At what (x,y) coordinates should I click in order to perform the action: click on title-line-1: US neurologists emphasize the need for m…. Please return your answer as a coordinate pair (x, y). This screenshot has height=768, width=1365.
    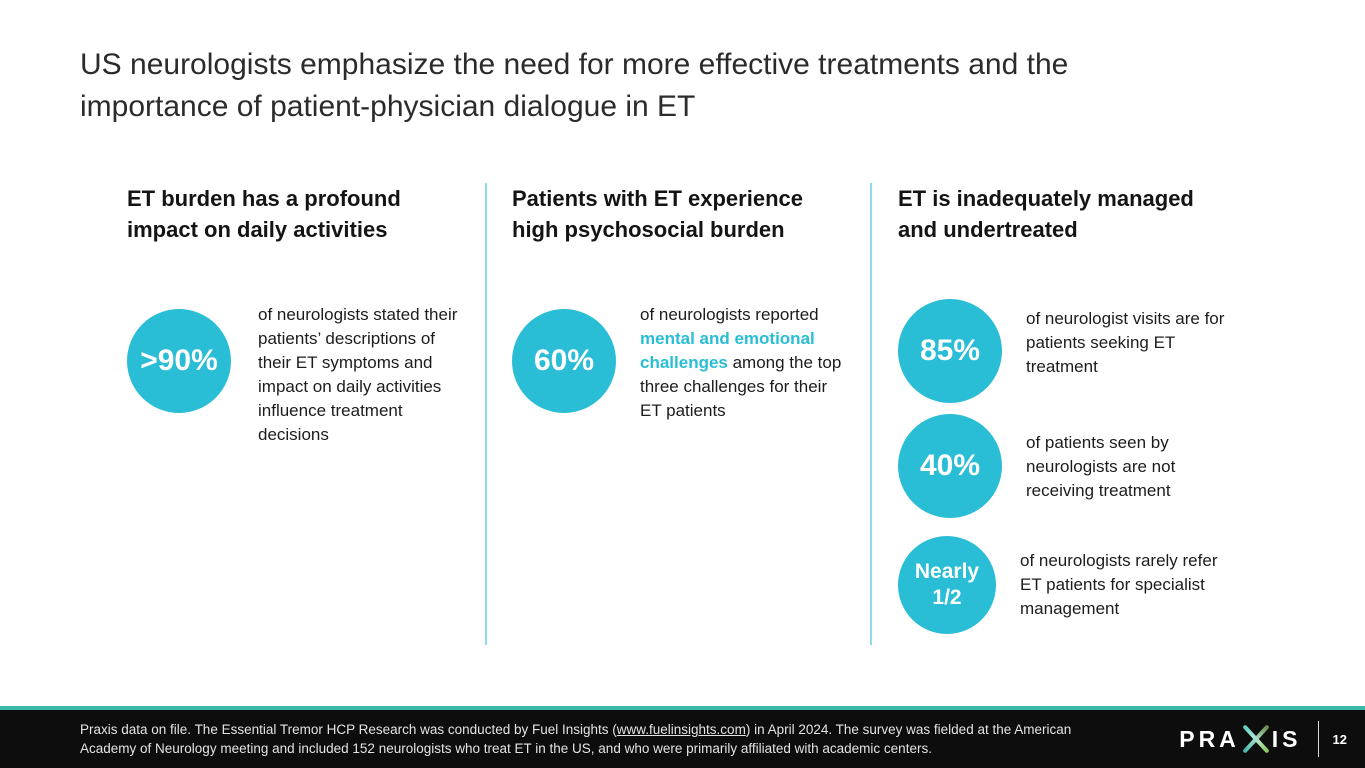
    Looking at the image, I should click on (574, 64).